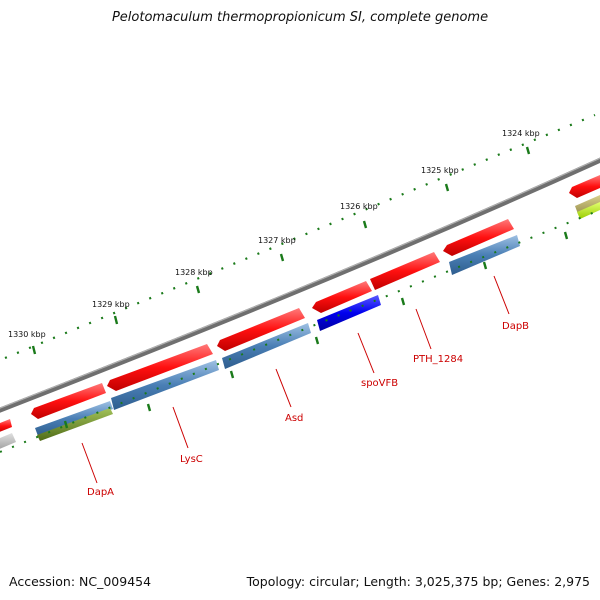 The height and width of the screenshot is (600, 600). I want to click on kbp-label: 1324 kbp, so click(521, 133).